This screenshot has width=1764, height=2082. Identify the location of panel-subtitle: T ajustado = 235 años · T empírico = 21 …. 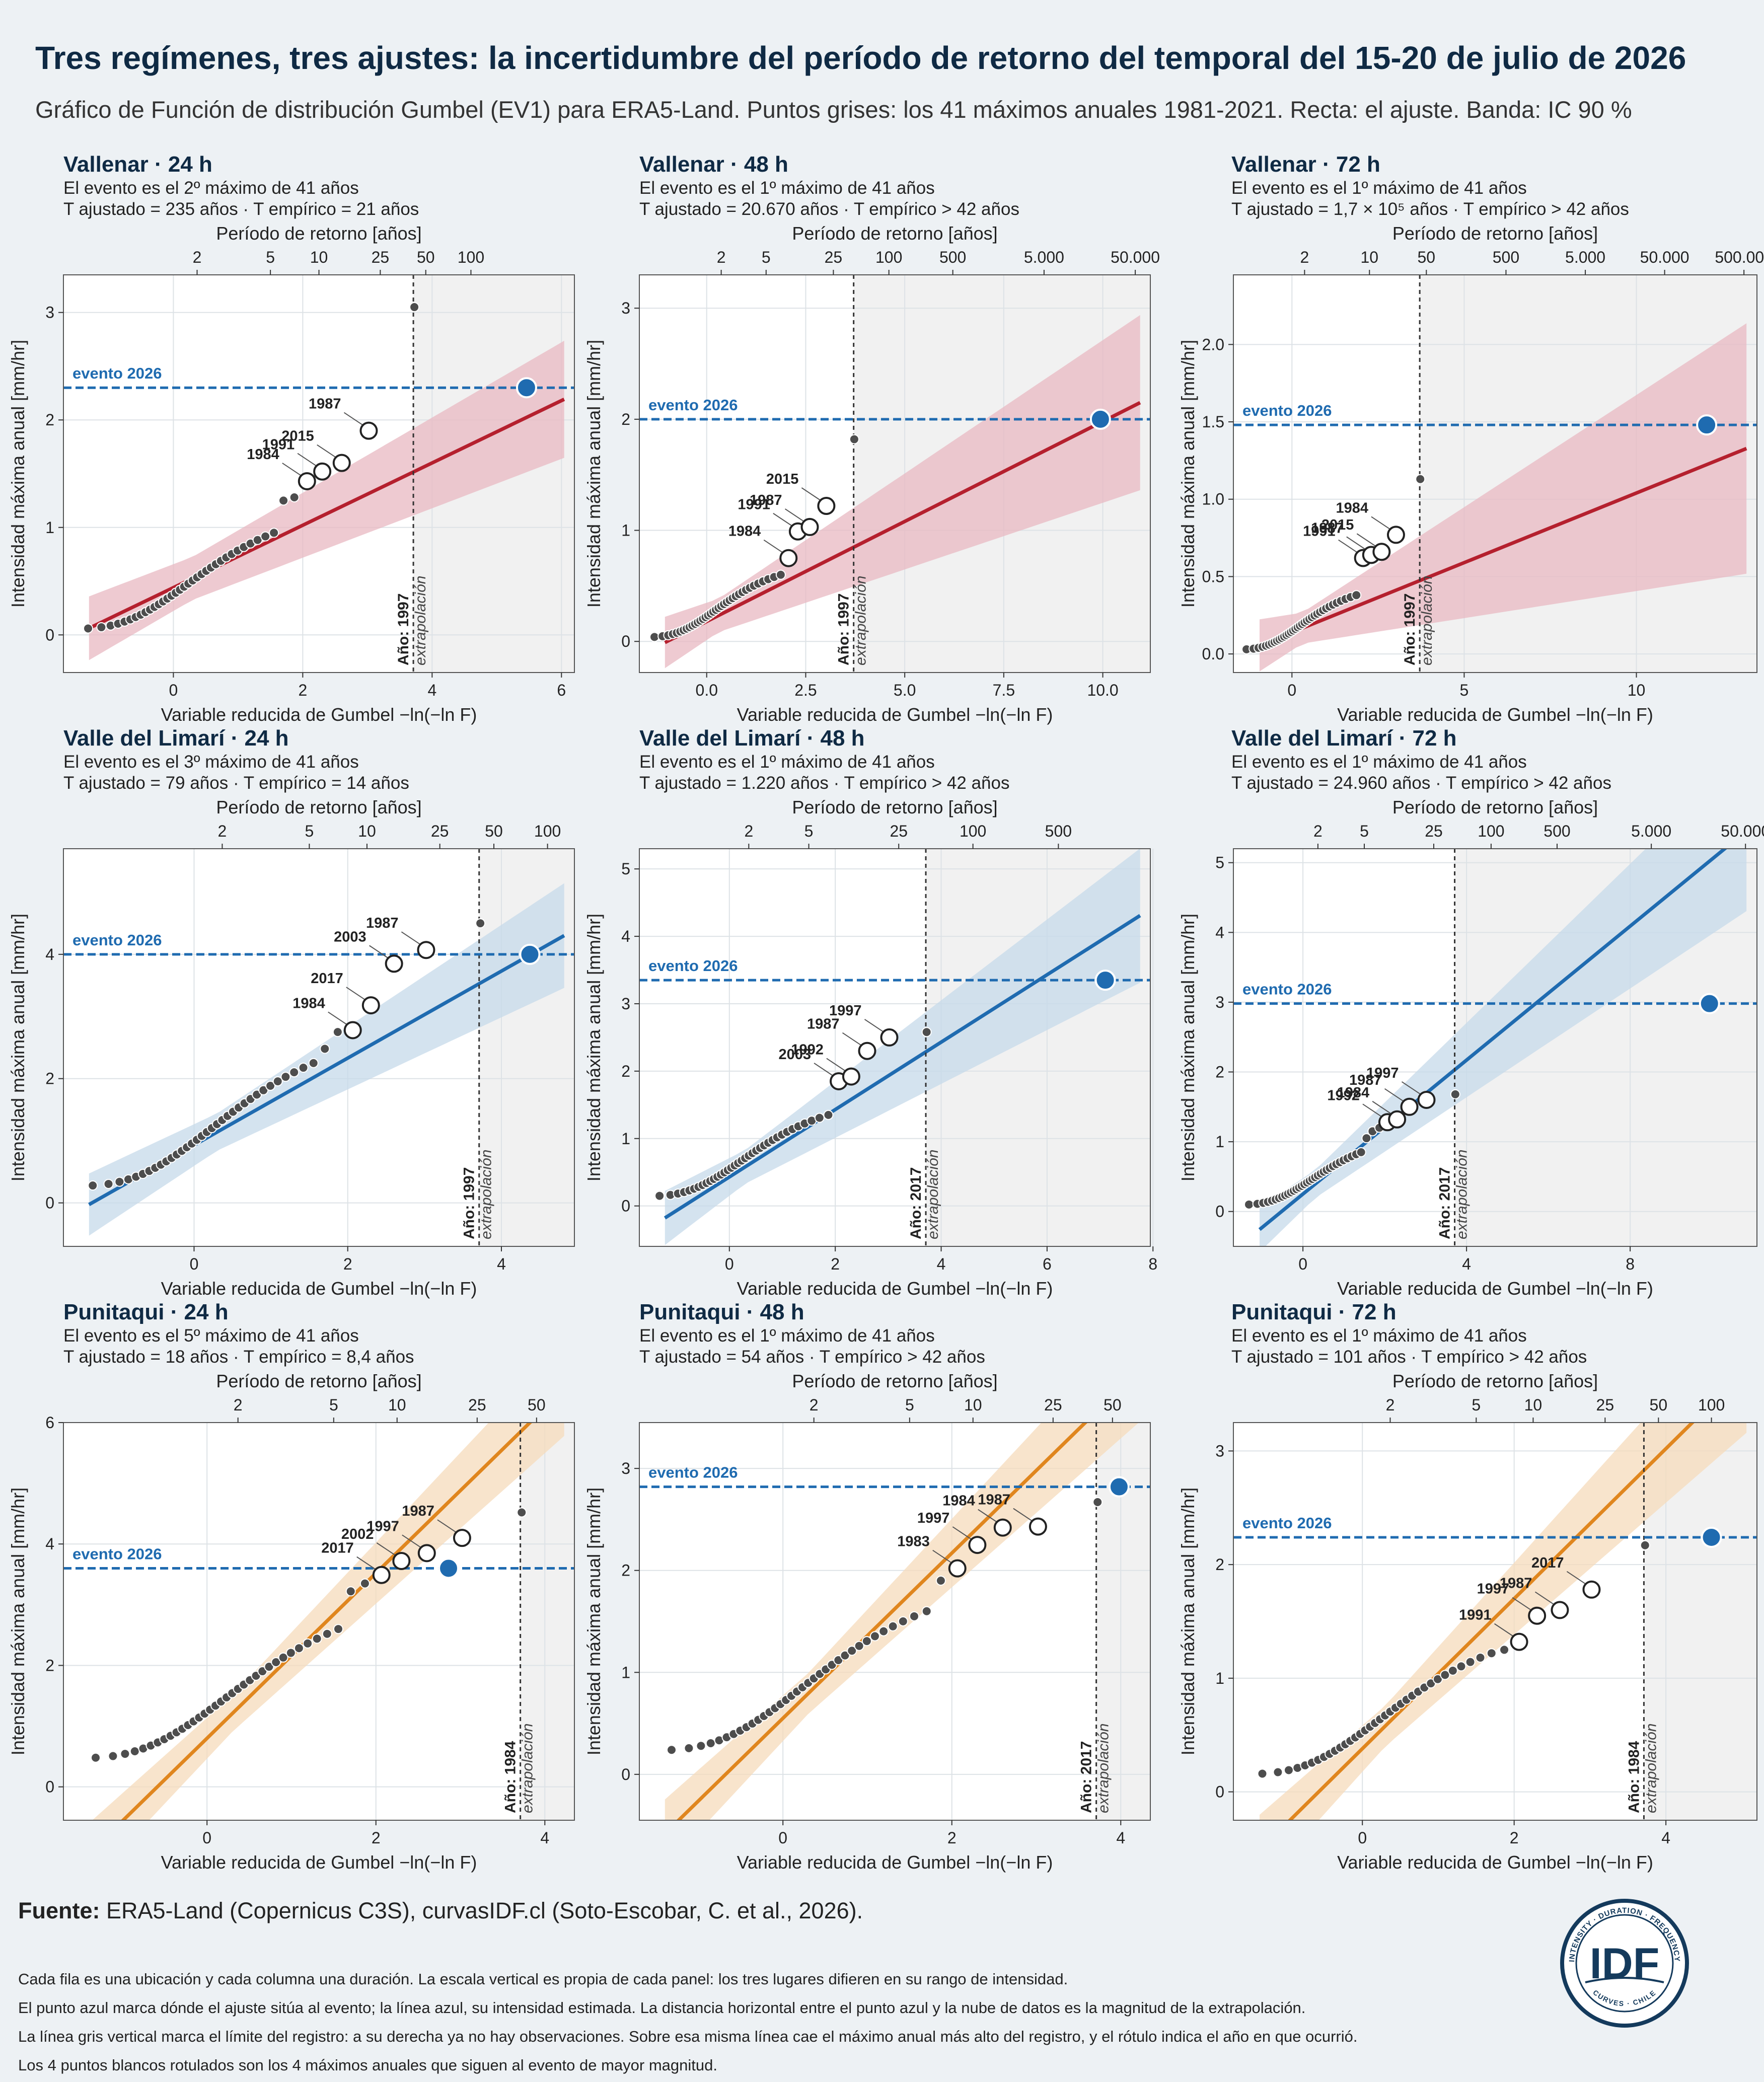
(241, 209).